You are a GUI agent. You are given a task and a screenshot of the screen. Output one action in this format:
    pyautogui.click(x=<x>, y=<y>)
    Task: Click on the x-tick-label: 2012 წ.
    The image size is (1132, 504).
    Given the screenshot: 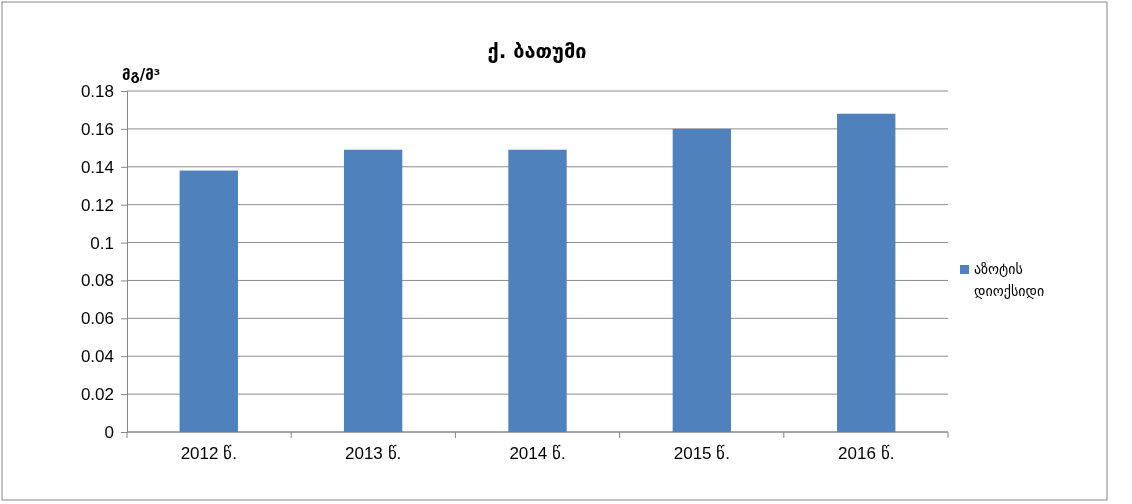 What is the action you would take?
    pyautogui.click(x=208, y=453)
    